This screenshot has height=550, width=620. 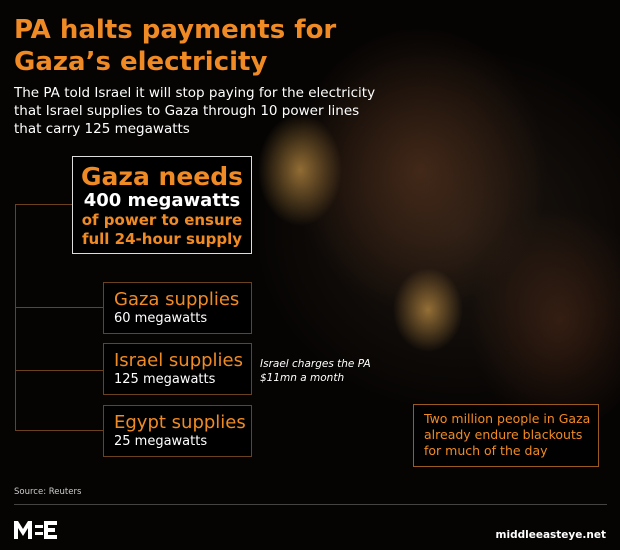 What do you see at coordinates (177, 299) in the screenshot?
I see `supply-label: Gaza supplies` at bounding box center [177, 299].